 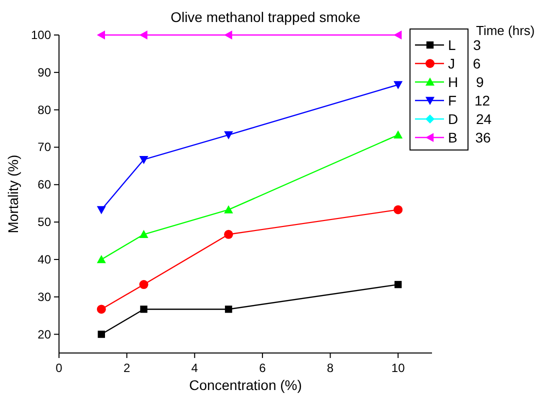 I want to click on y-tick-label: 100, so click(x=41, y=35).